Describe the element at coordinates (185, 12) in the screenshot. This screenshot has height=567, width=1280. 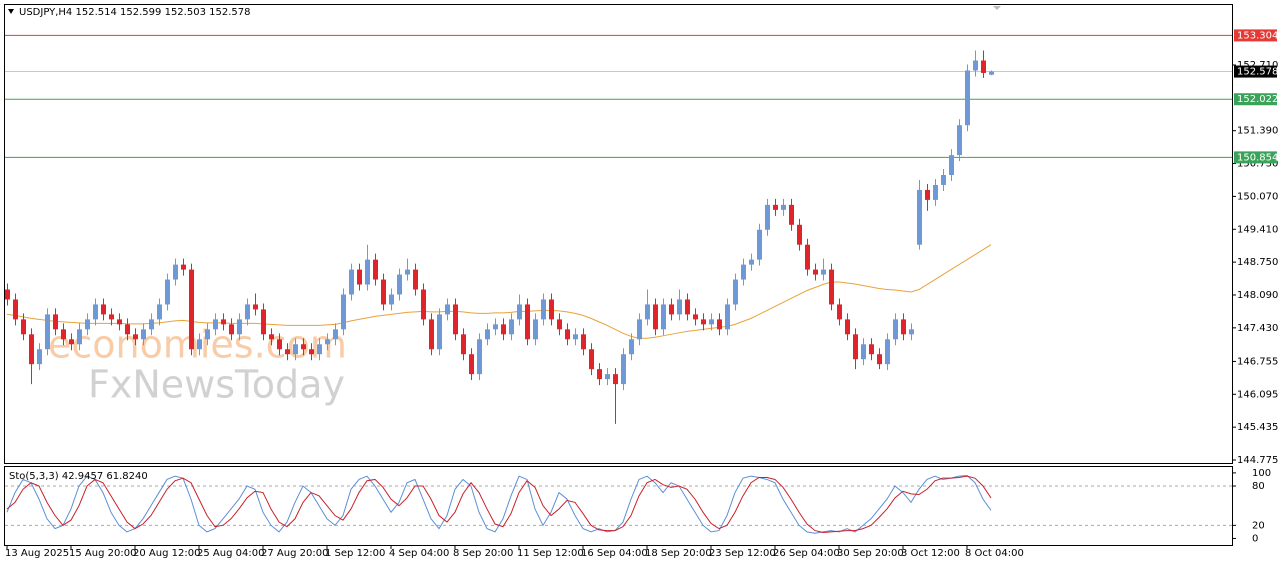
I see `last-low: 152.503` at that location.